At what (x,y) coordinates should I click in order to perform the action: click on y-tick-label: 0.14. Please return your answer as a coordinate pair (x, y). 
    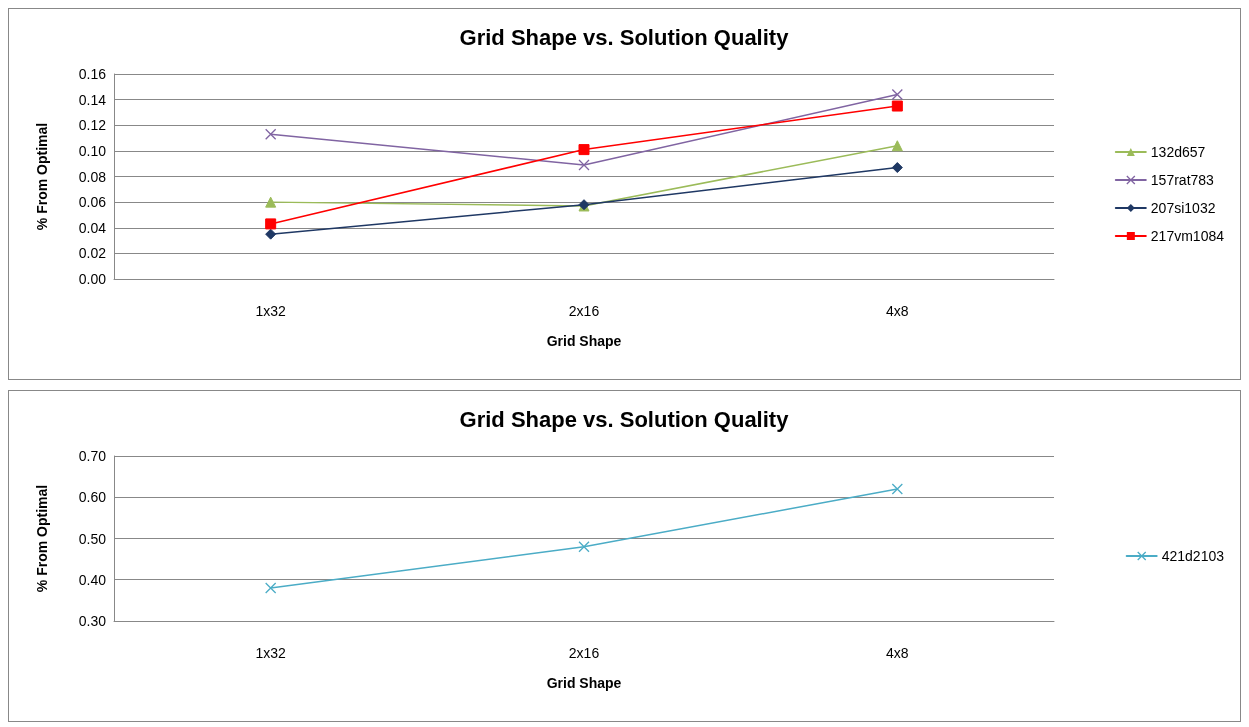
    Looking at the image, I should click on (92, 99).